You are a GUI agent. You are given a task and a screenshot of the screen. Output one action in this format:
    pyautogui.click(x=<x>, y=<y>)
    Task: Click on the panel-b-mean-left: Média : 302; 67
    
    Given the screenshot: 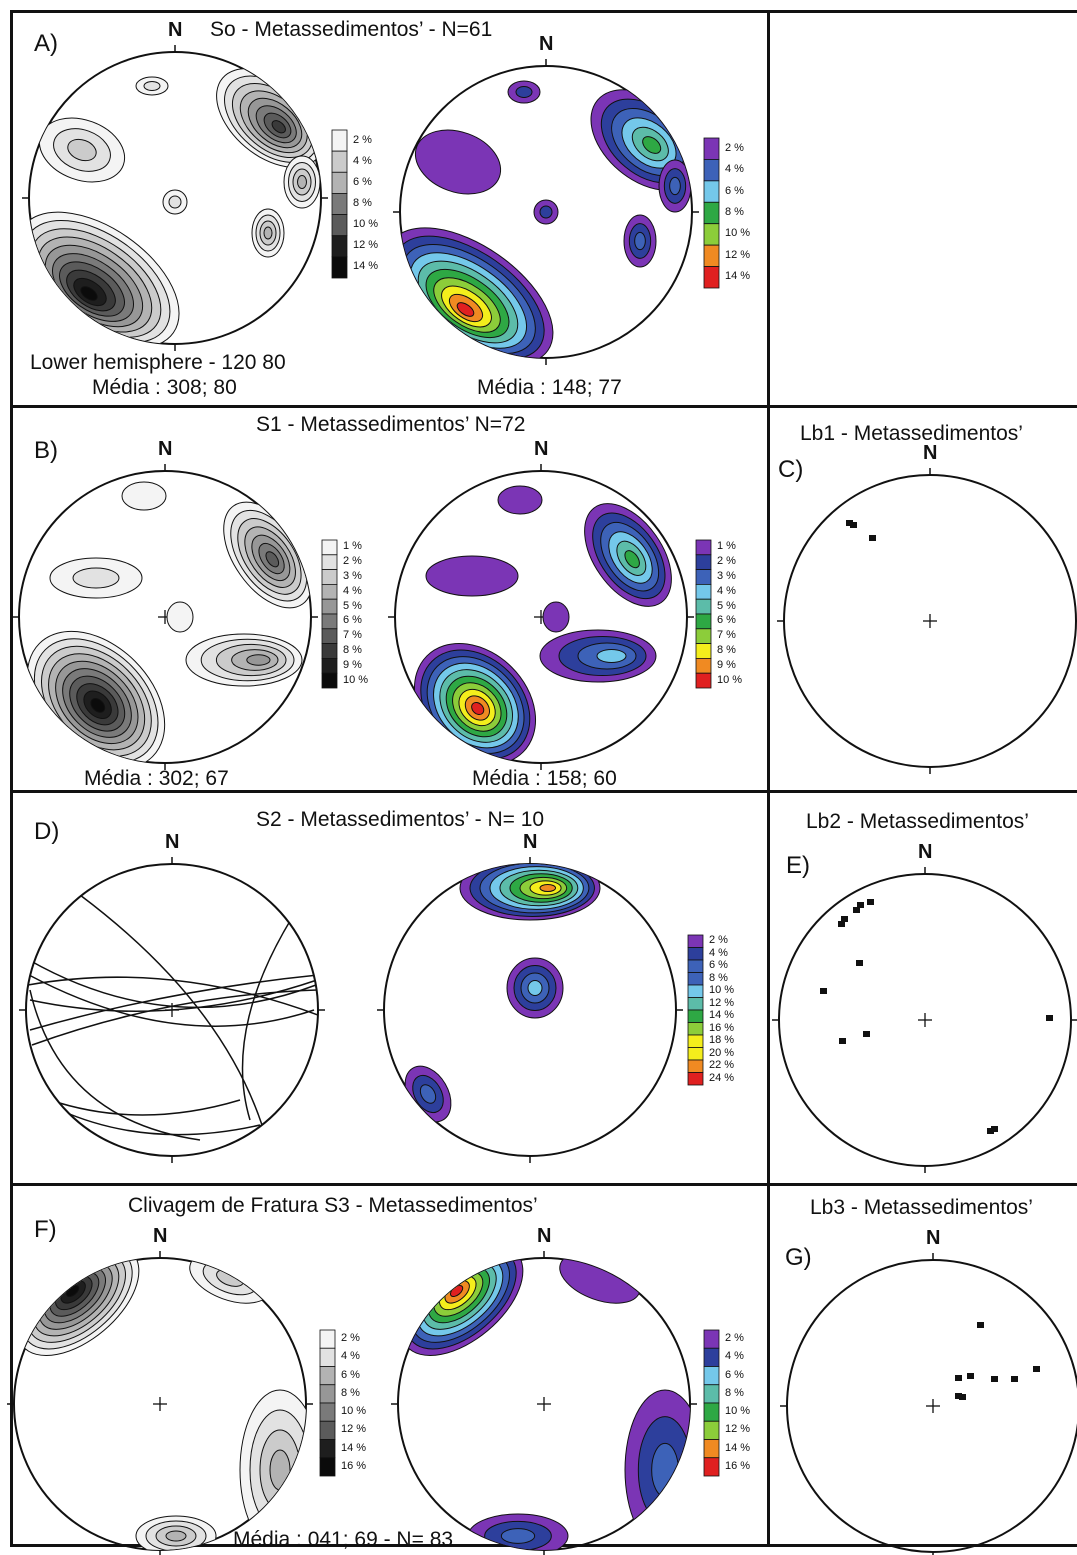 What is the action you would take?
    pyautogui.click(x=156, y=778)
    